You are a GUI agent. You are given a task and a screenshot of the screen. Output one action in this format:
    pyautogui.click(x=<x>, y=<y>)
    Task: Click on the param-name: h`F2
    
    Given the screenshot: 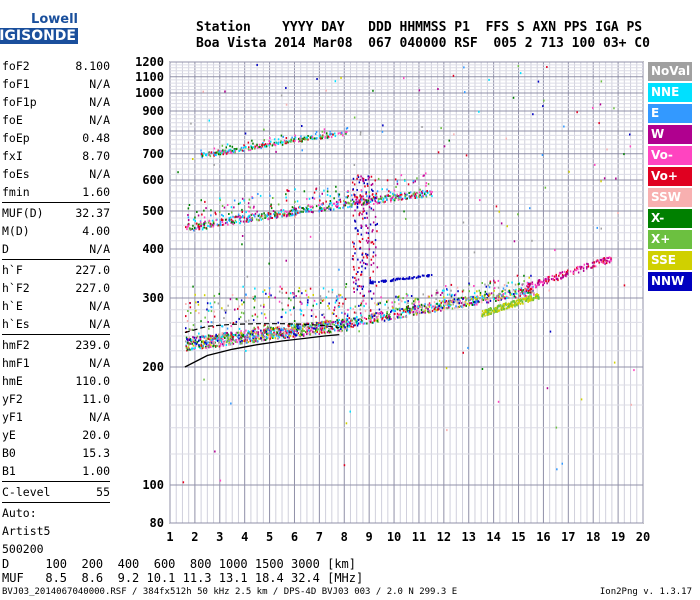 What is the action you would take?
    pyautogui.click(x=16, y=288)
    